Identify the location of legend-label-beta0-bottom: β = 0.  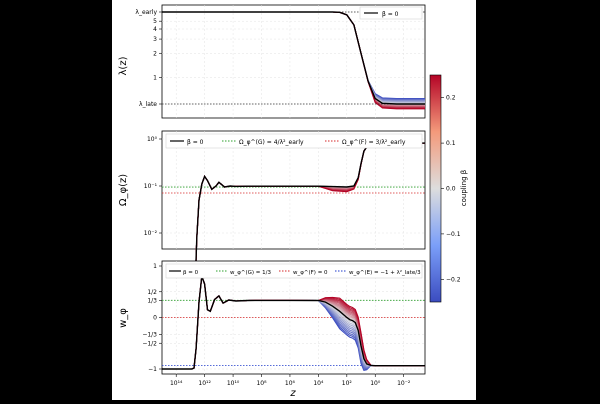
(191, 273).